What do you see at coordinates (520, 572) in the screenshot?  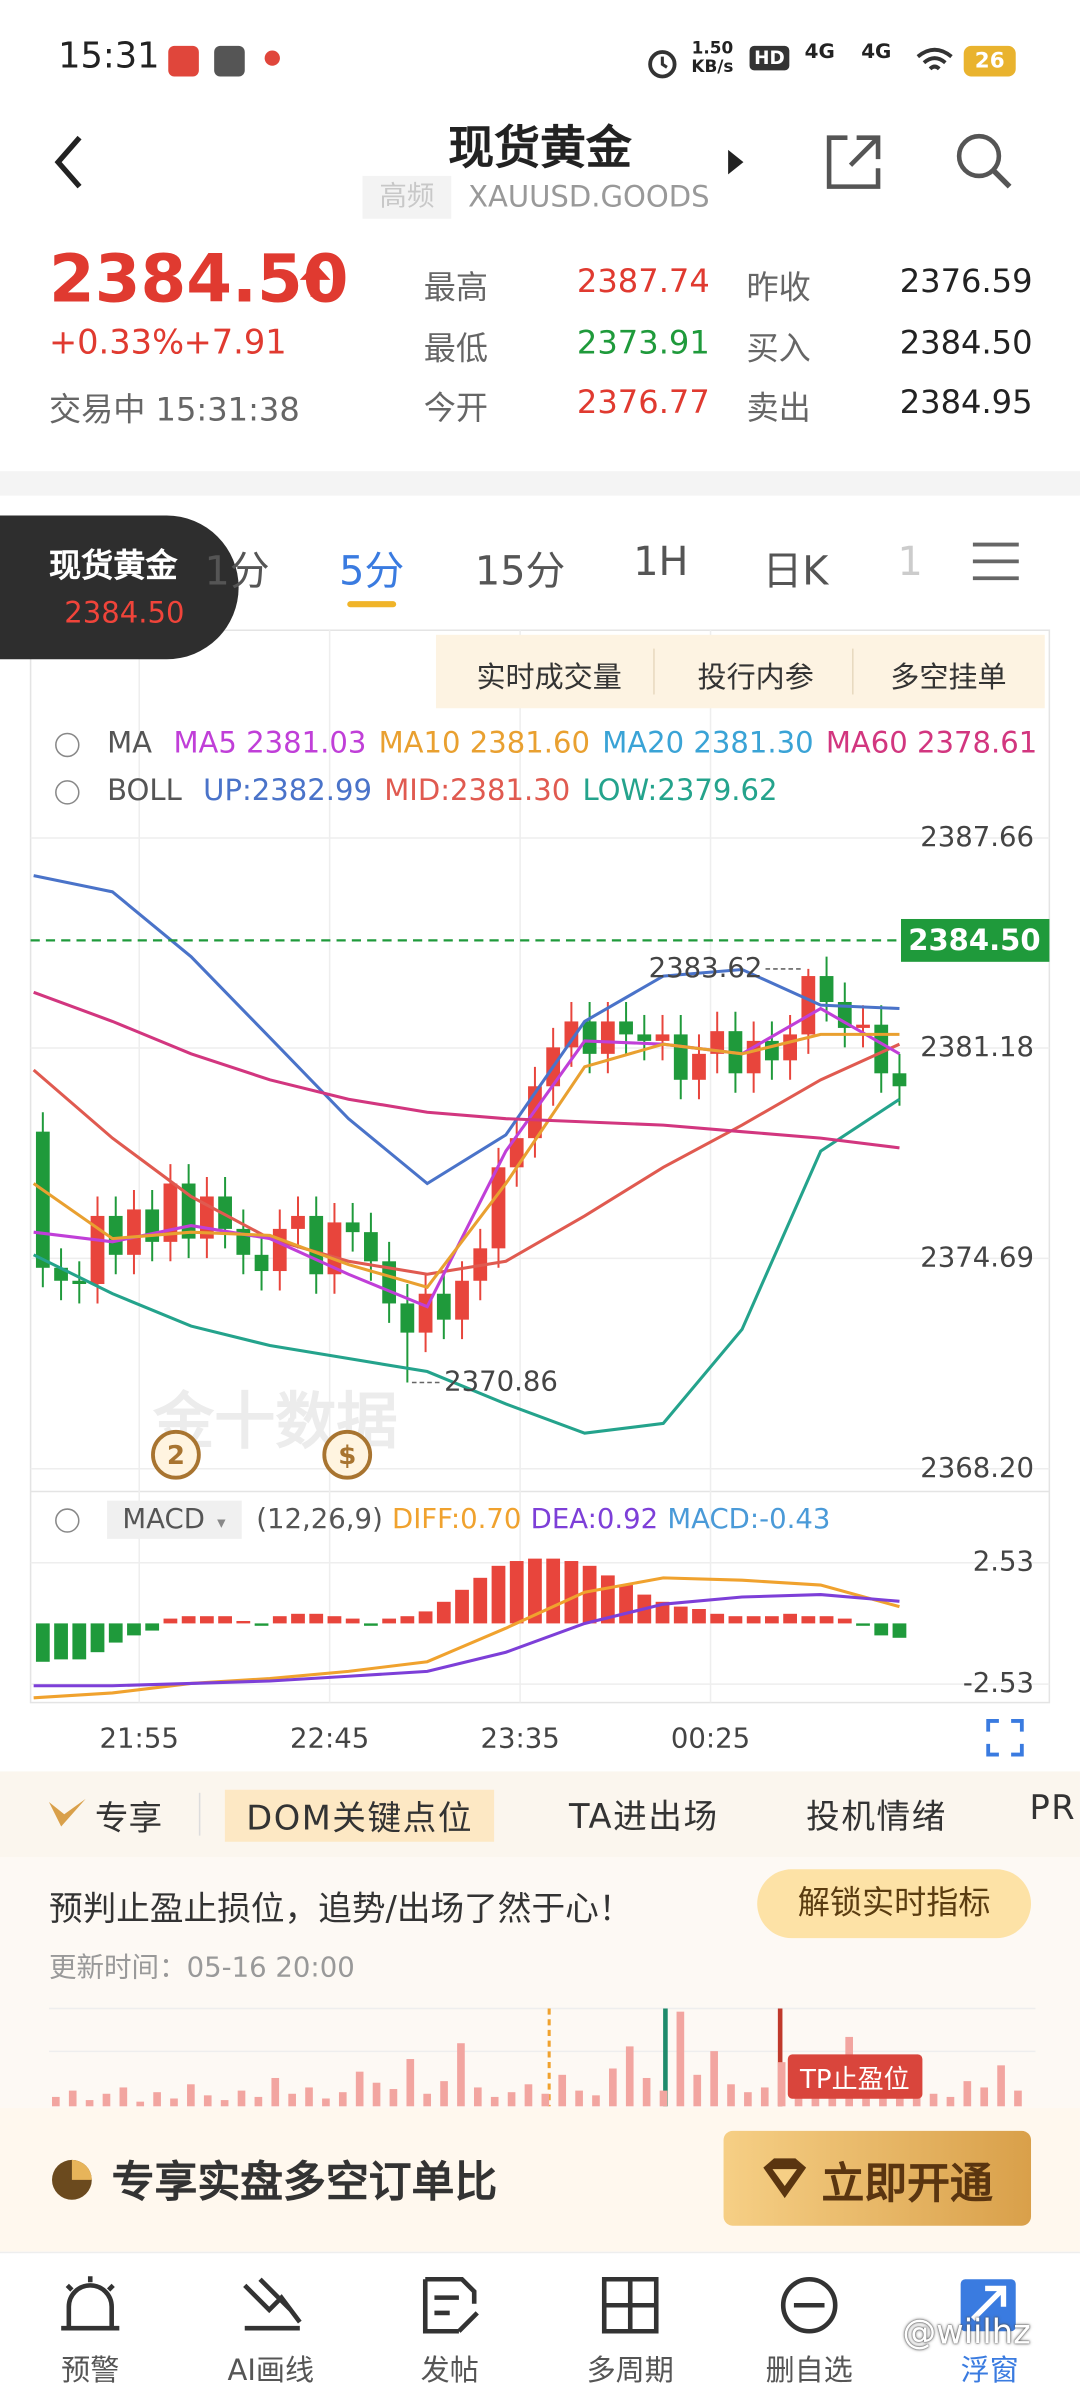 I see `period-tab: 15分` at bounding box center [520, 572].